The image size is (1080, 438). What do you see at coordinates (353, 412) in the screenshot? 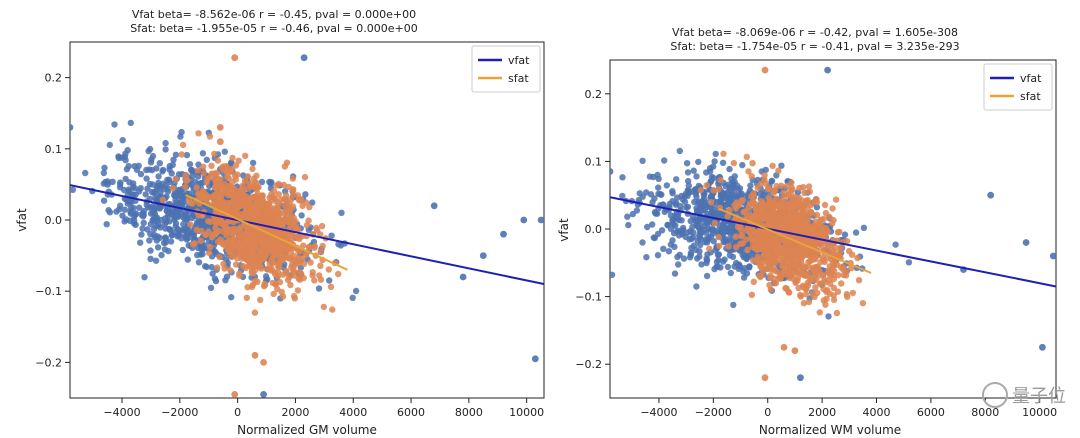
I see `x-tick-label: 4000` at bounding box center [353, 412].